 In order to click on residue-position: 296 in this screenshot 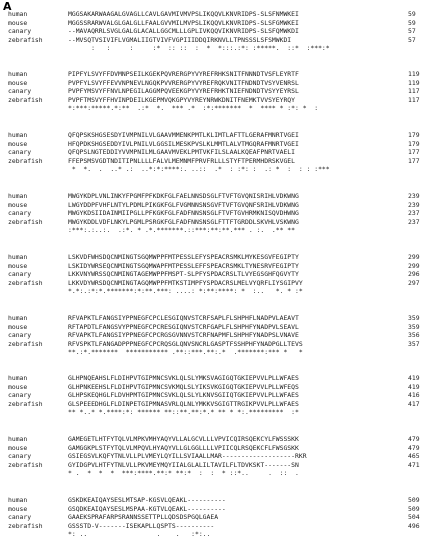, I will do `click(414, 274)`.